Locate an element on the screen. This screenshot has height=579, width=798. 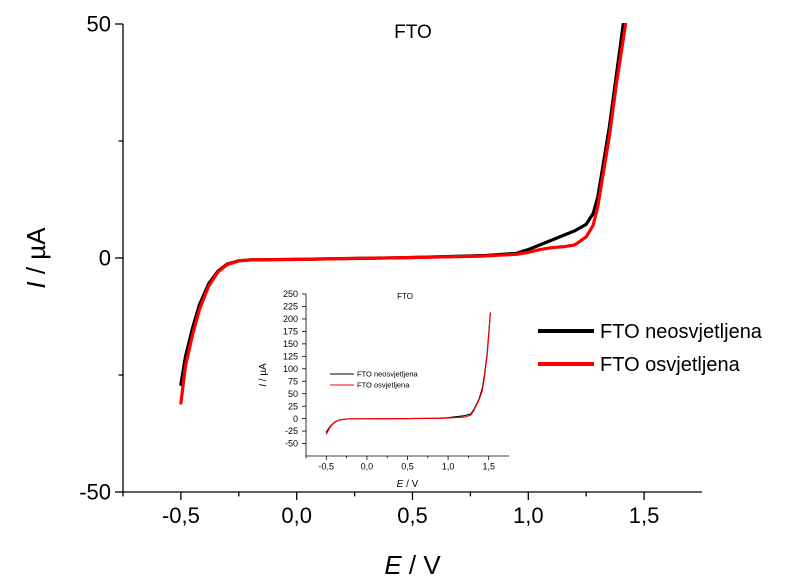
y-tick-label: 175 is located at coordinates (290, 332).